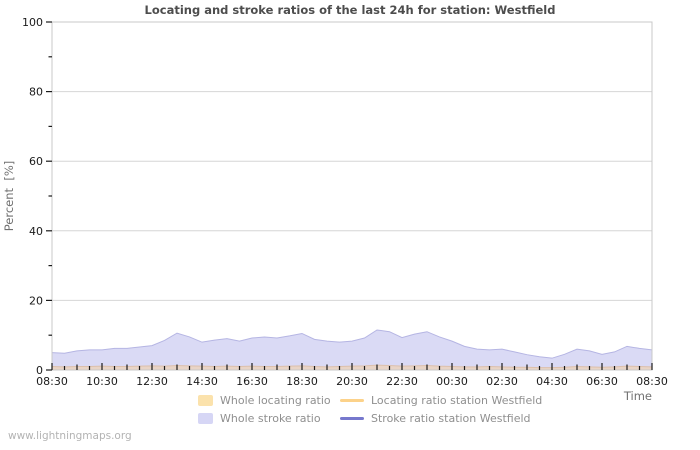  I want to click on y-tick-label: 0, so click(39, 370).